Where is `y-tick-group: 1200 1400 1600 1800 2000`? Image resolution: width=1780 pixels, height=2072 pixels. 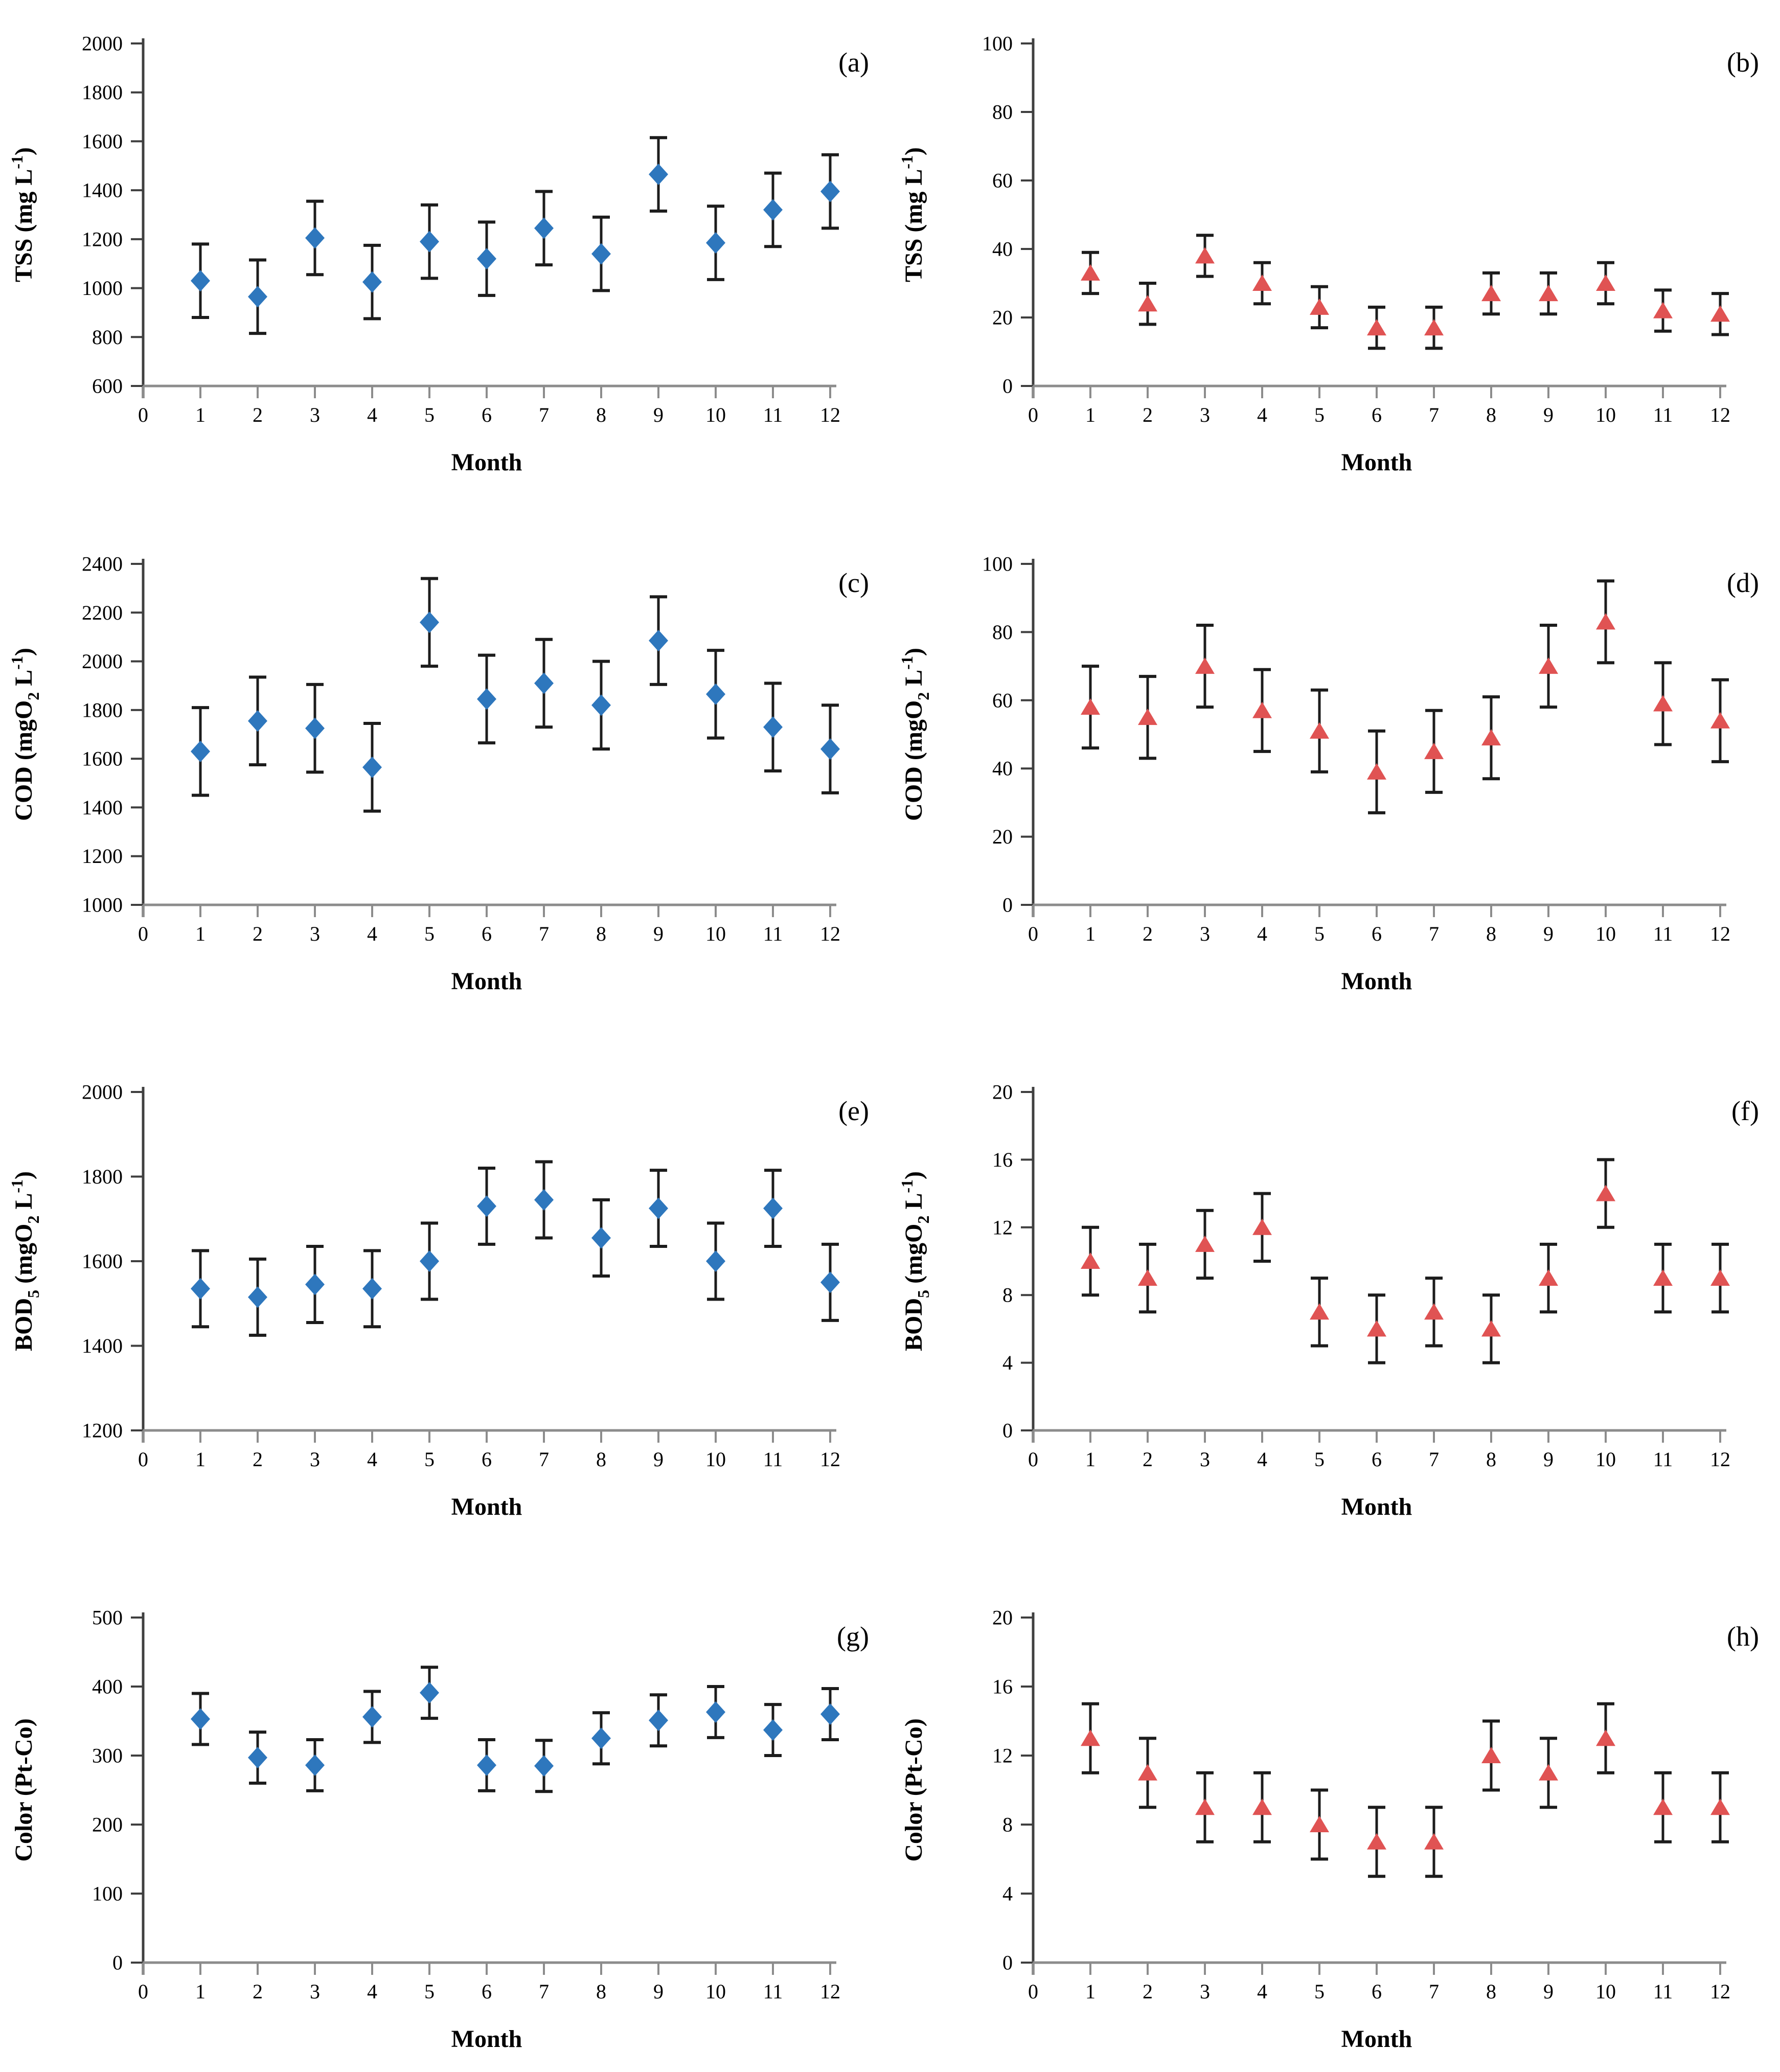
y-tick-group: 1200 1400 1600 1800 2000 is located at coordinates (112, 1261).